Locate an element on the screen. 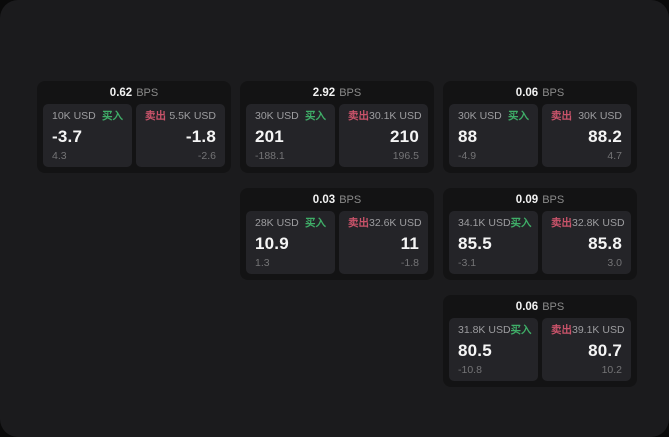 This screenshot has width=669, height=437. sell-price: 11 is located at coordinates (409, 243).